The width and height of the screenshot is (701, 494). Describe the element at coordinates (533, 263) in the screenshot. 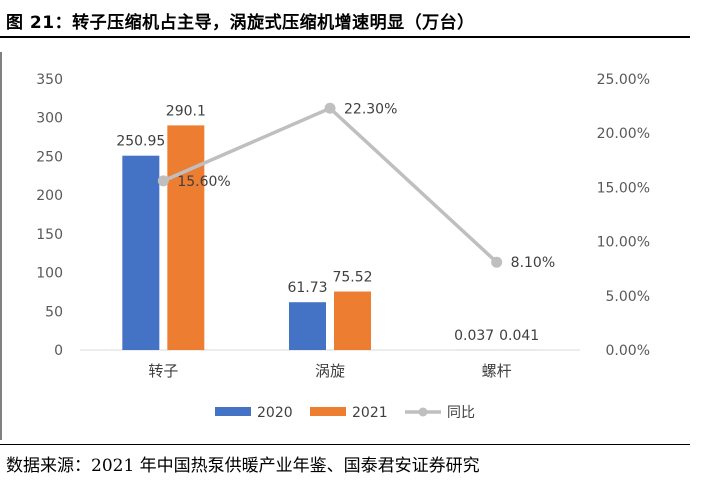

I see `line-data-label: 8.10%` at that location.